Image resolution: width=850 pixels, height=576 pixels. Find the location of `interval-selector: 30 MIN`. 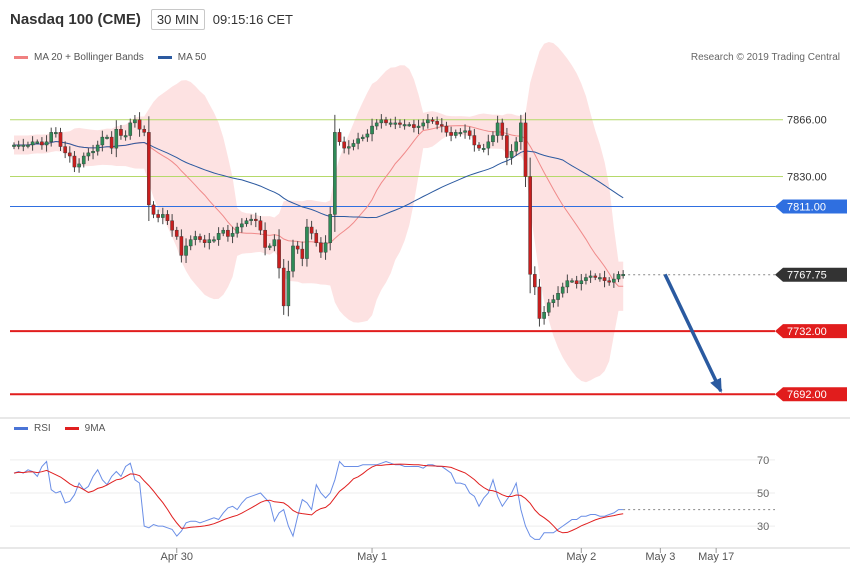

interval-selector: 30 MIN is located at coordinates (177, 19).